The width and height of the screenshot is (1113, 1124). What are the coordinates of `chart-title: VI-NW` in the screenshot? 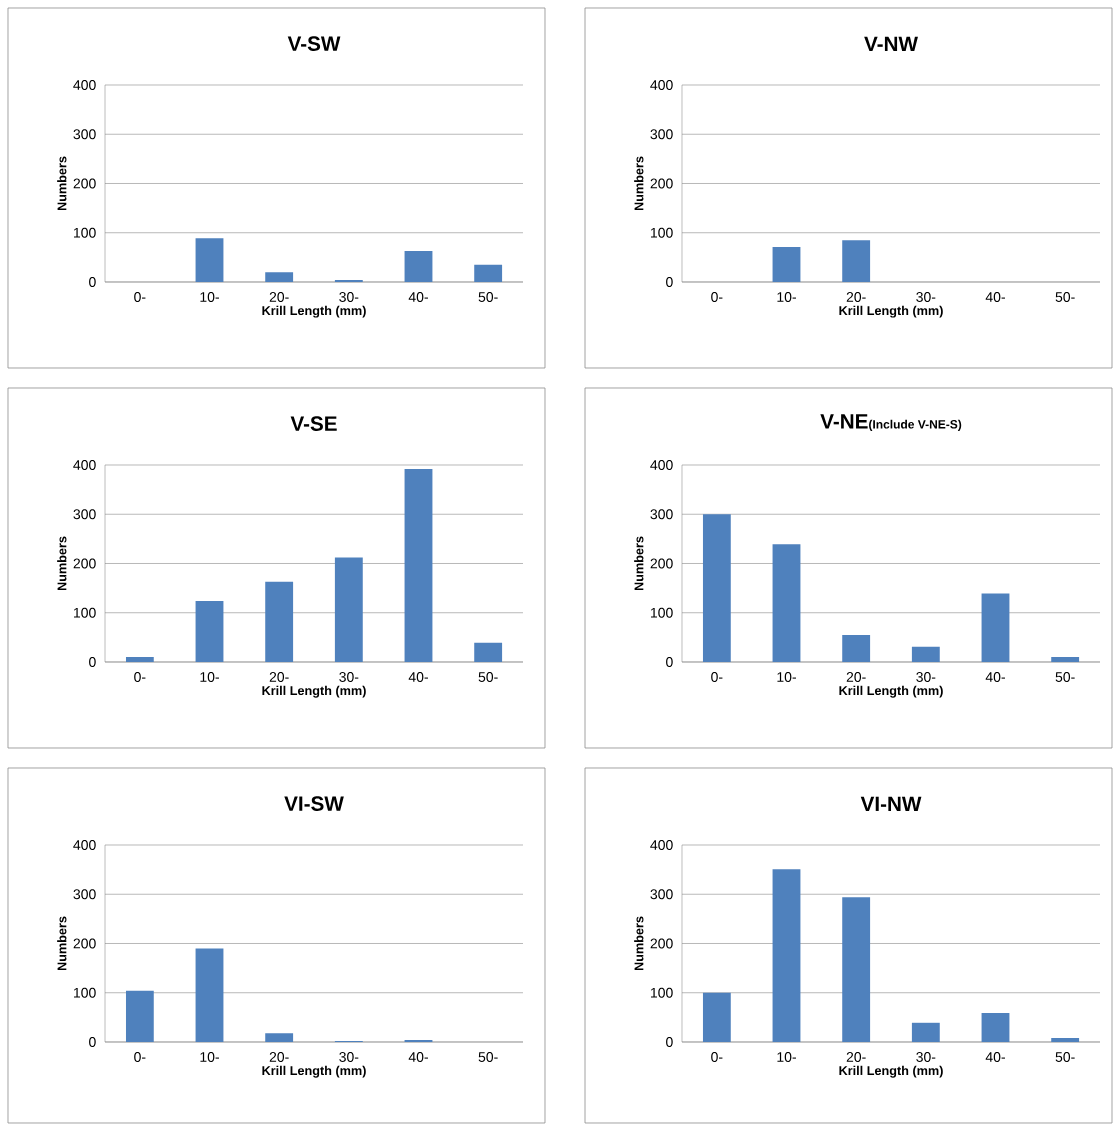 It's located at (891, 803).